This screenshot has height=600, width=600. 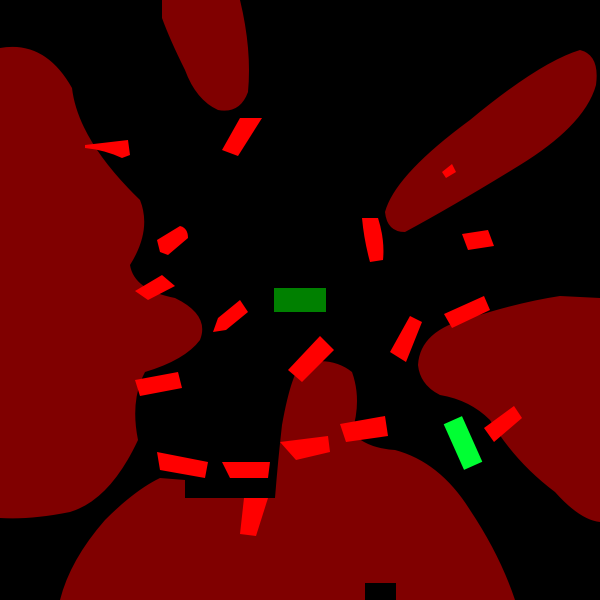 I want to click on terrain-blob-right, so click(x=509, y=409).